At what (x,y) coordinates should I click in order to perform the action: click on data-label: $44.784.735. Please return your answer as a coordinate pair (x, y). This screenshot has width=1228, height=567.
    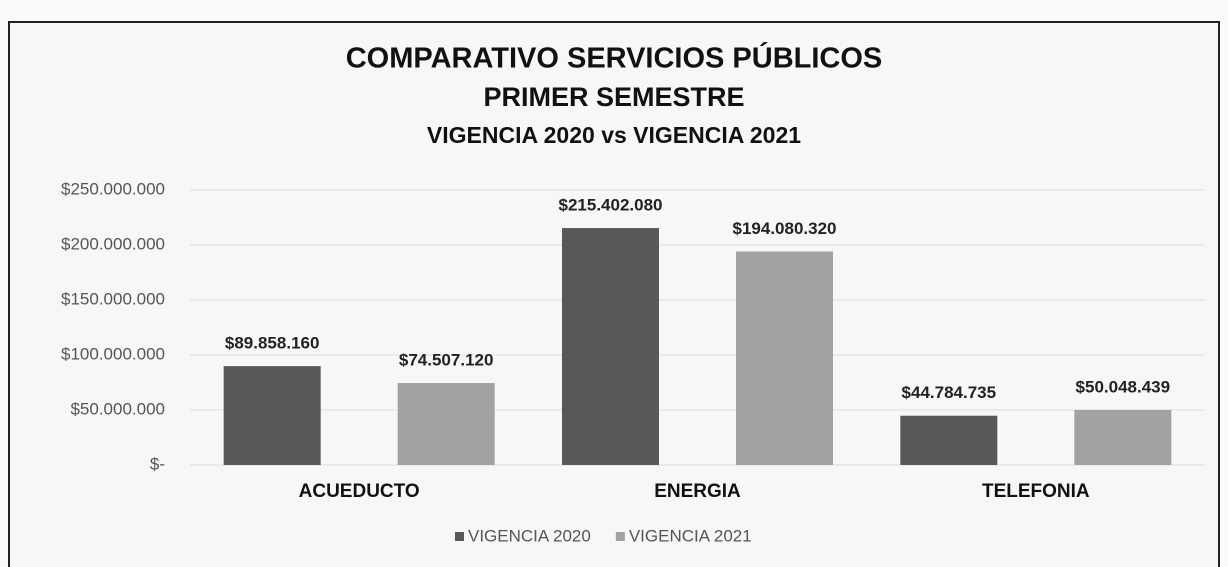
    Looking at the image, I should click on (949, 392).